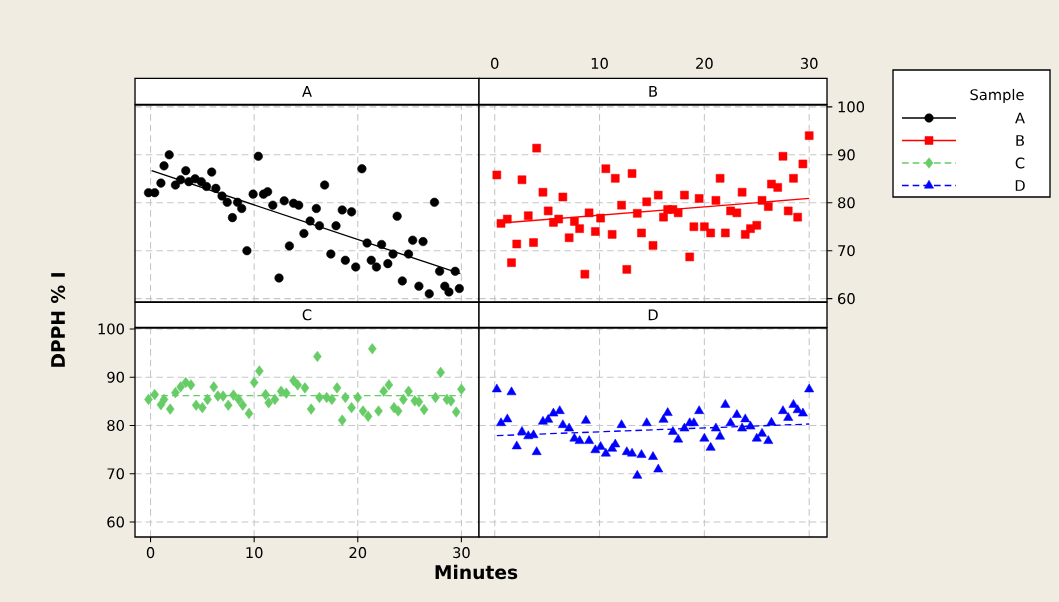 The width and height of the screenshot is (1059, 602). What do you see at coordinates (476, 572) in the screenshot?
I see `x-axis-title: Minutes` at bounding box center [476, 572].